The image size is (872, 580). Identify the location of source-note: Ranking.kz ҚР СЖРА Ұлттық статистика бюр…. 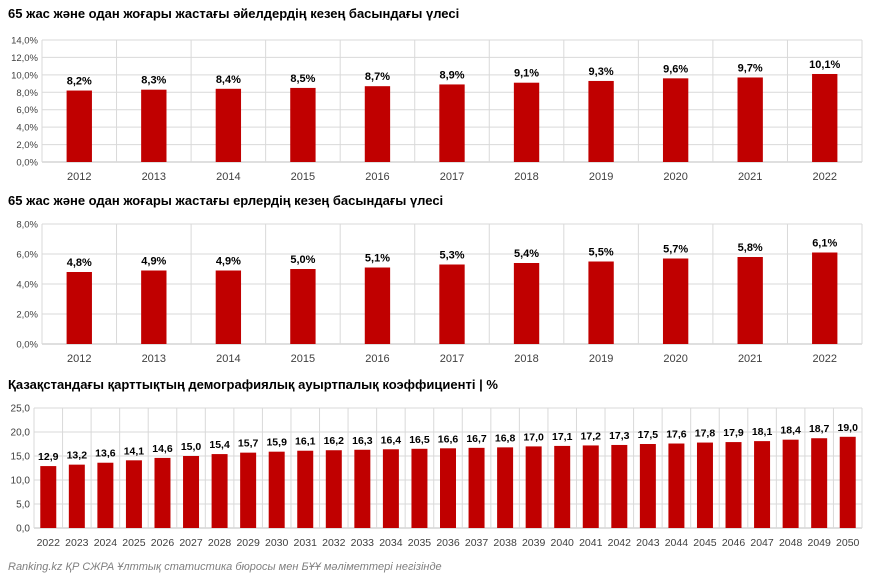
(225, 567).